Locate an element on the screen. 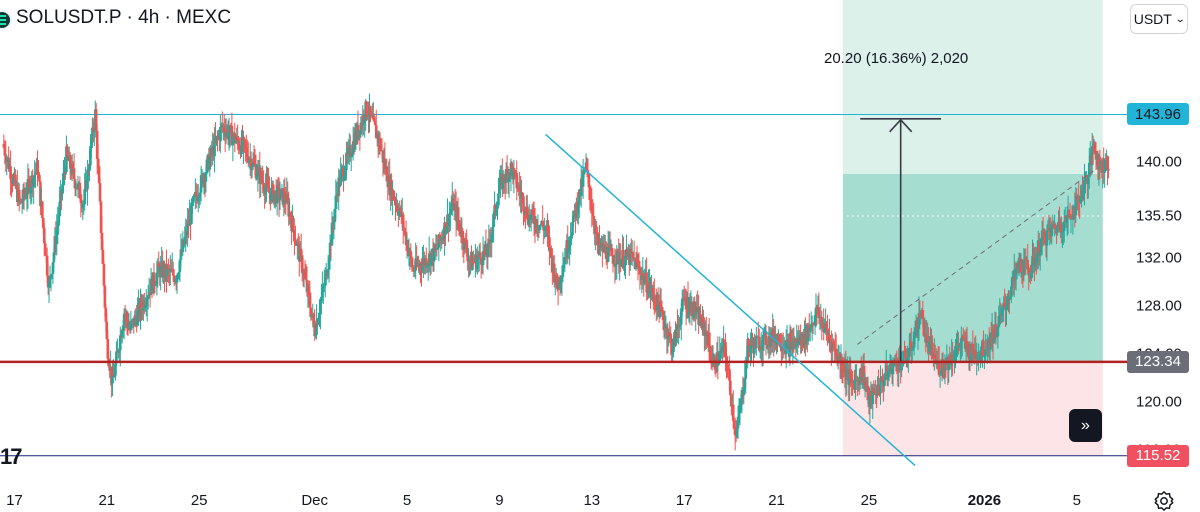 This screenshot has height=512, width=1200. scroll-forward-icon: » is located at coordinates (1085, 425).